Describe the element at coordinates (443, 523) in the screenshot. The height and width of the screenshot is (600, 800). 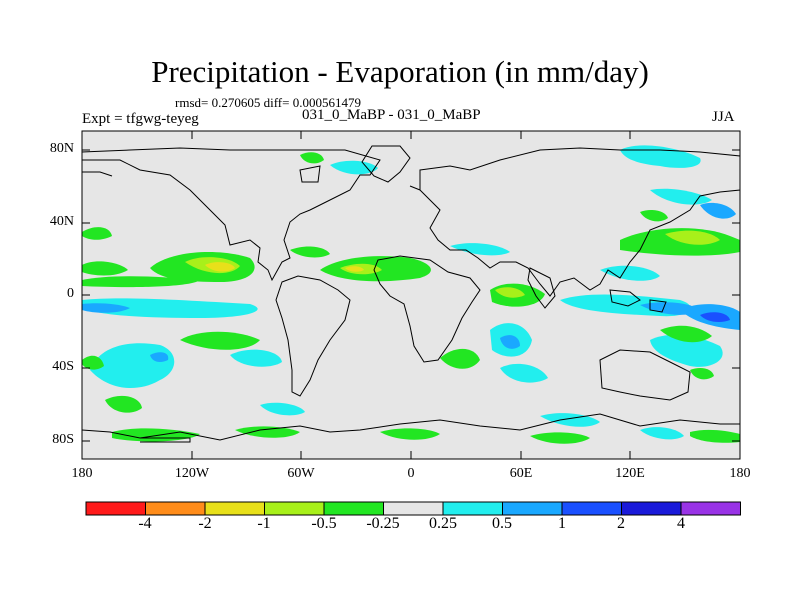
I see `colorbar-label: 0.25` at that location.